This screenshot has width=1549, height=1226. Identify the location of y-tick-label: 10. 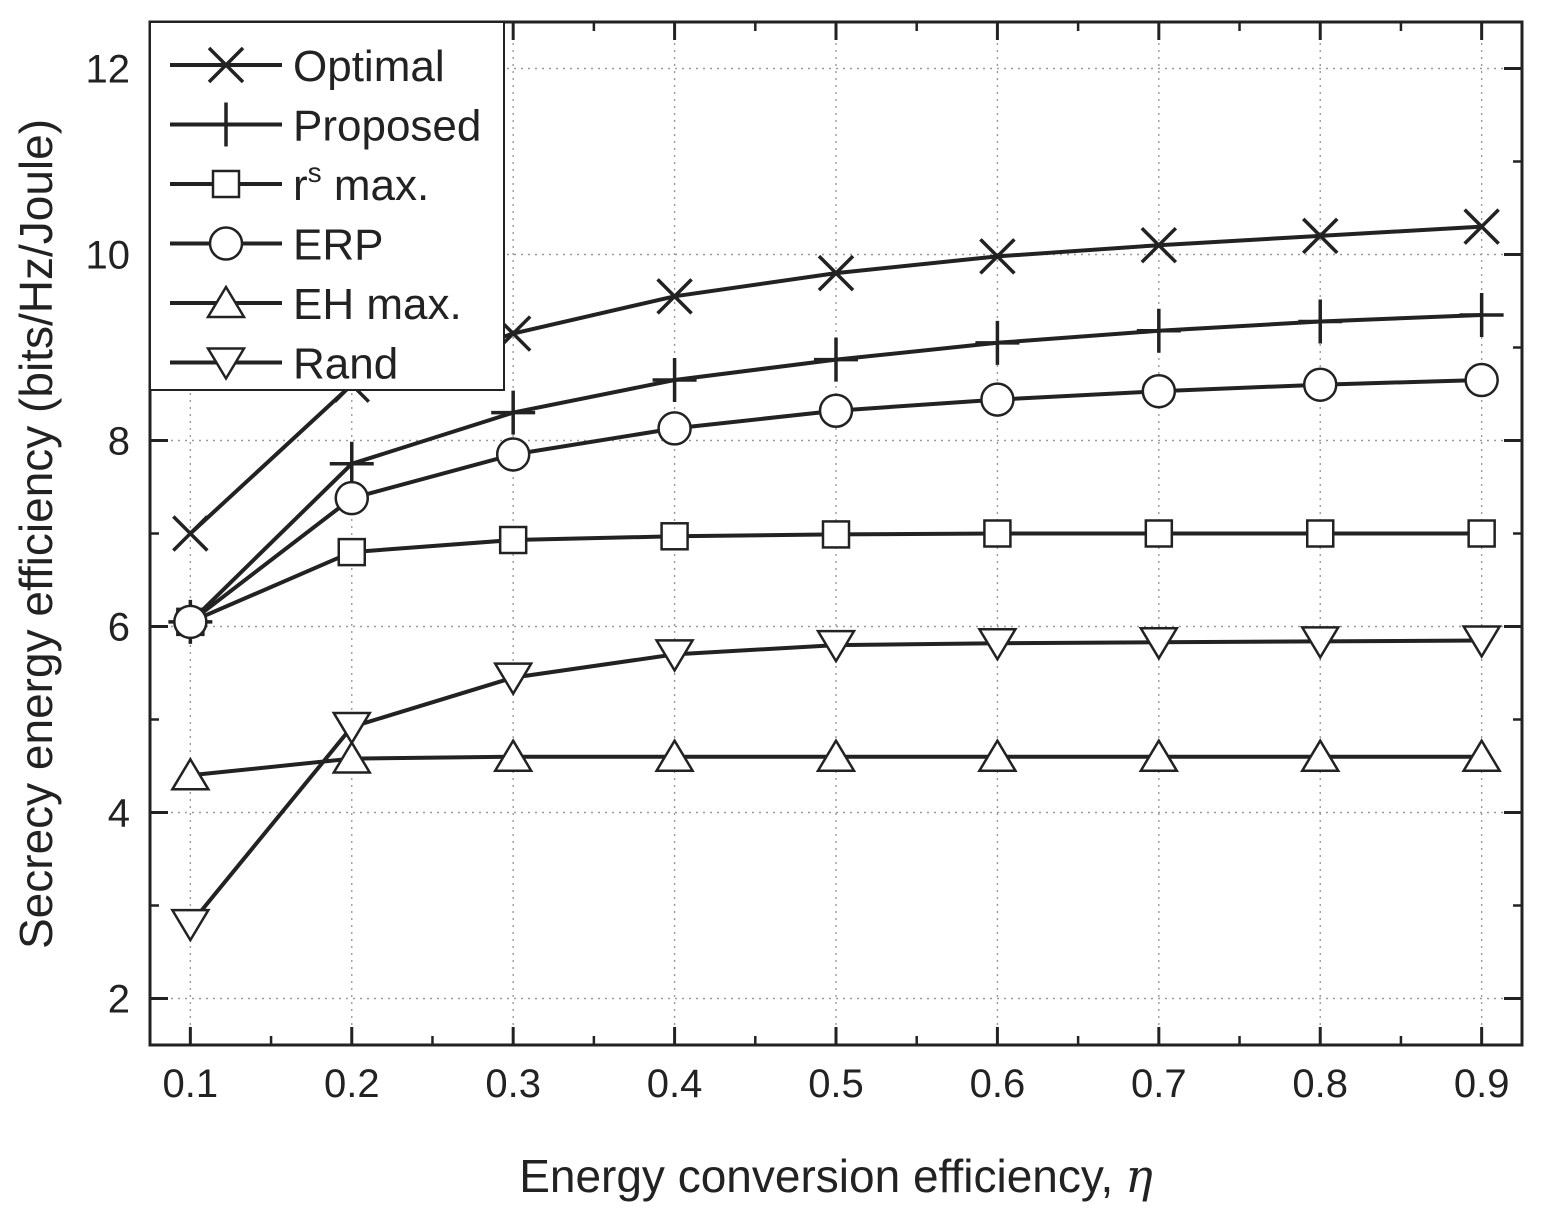
(108, 256).